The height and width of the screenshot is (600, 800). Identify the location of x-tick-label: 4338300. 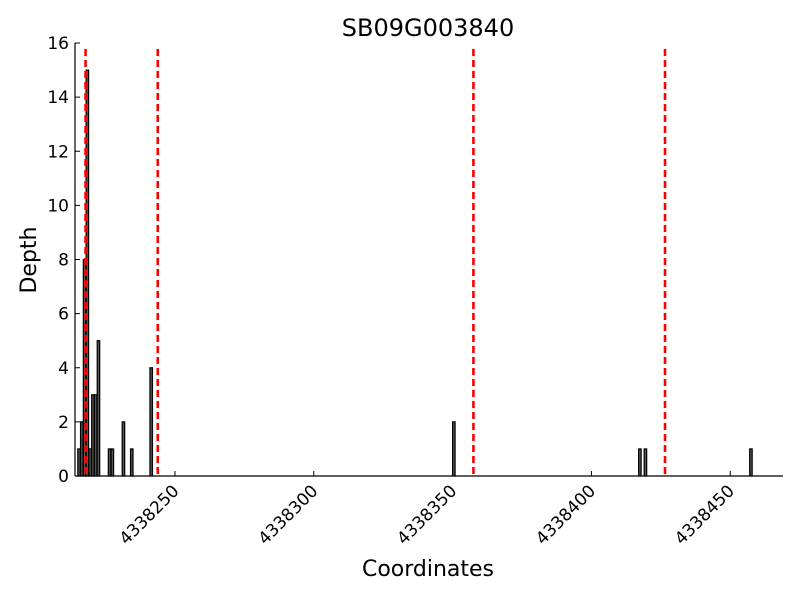
(289, 515).